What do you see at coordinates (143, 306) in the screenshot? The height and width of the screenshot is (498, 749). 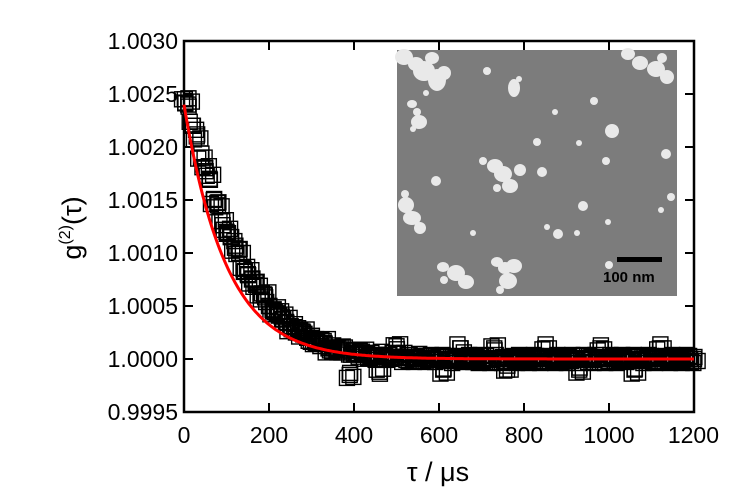 I see `y-tick-label: 1.0005` at bounding box center [143, 306].